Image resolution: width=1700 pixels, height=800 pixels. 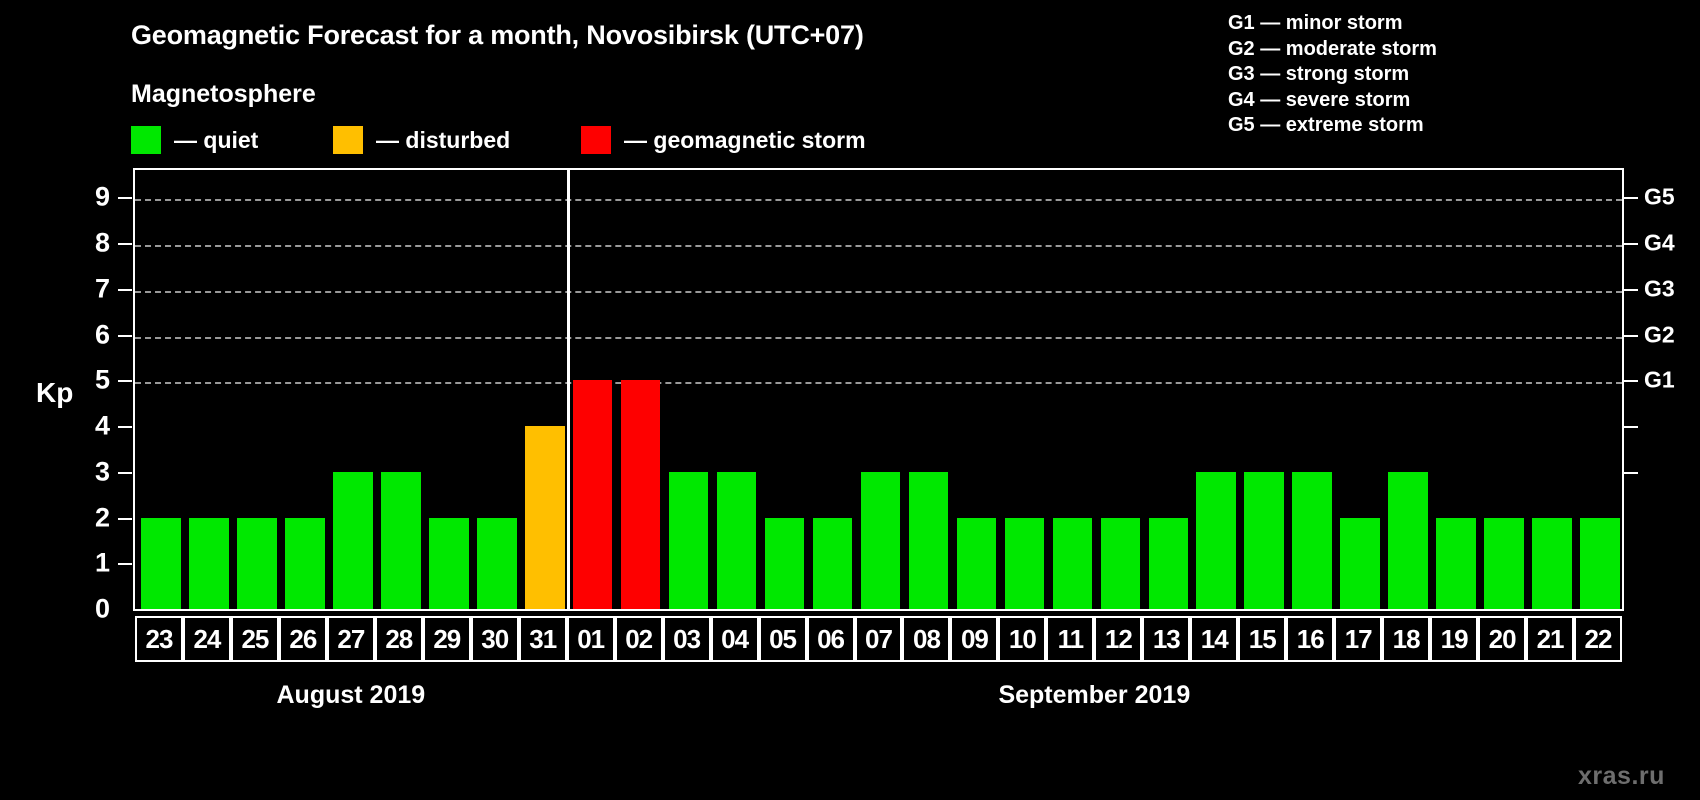 I want to click on month-divider, so click(x=569, y=389).